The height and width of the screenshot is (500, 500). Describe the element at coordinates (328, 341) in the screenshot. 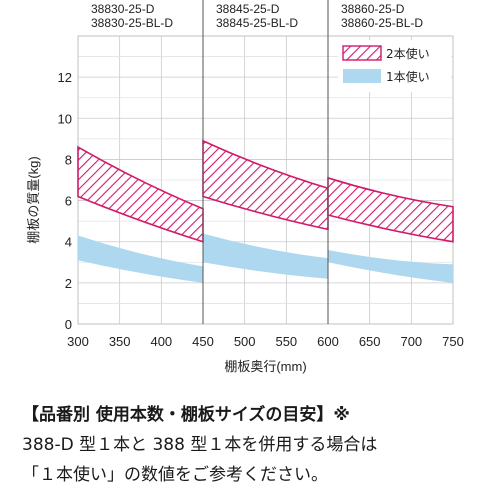

I see `x-tick-label-6: 600` at that location.